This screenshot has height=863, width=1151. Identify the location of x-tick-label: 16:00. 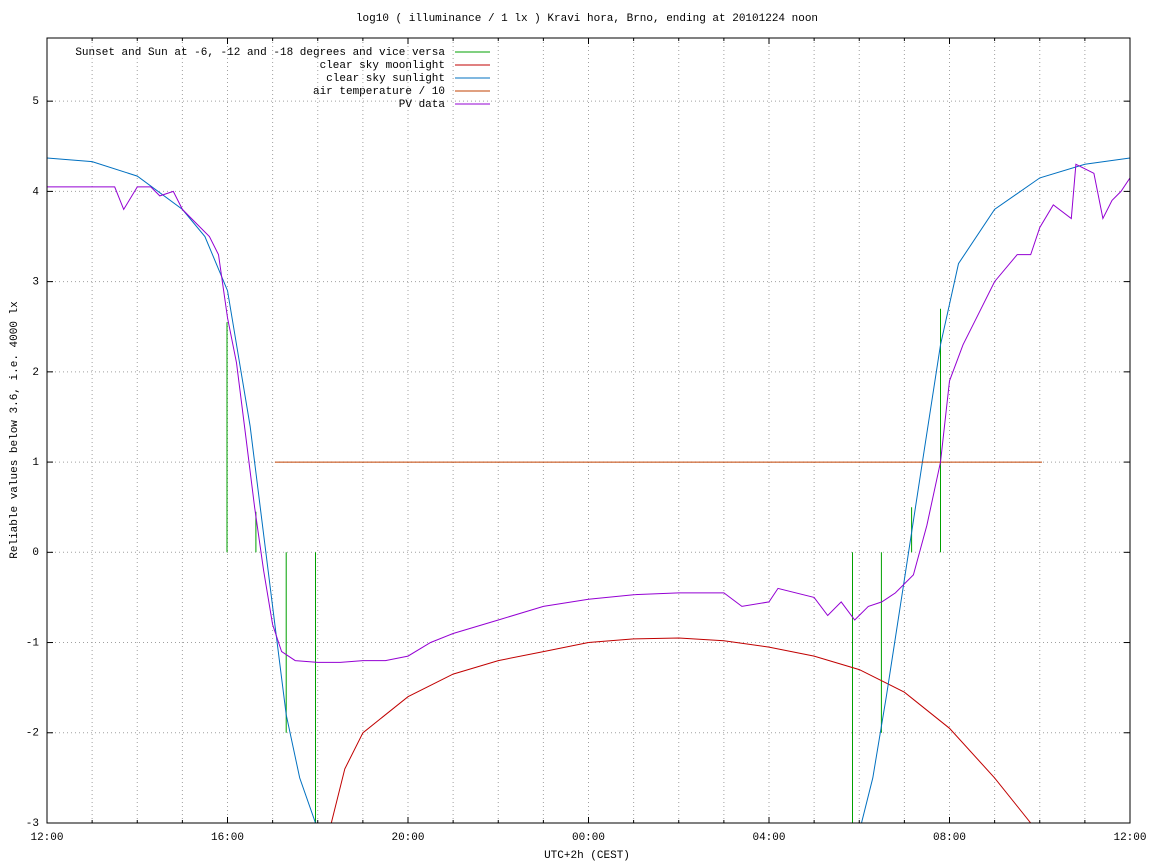
(227, 838).